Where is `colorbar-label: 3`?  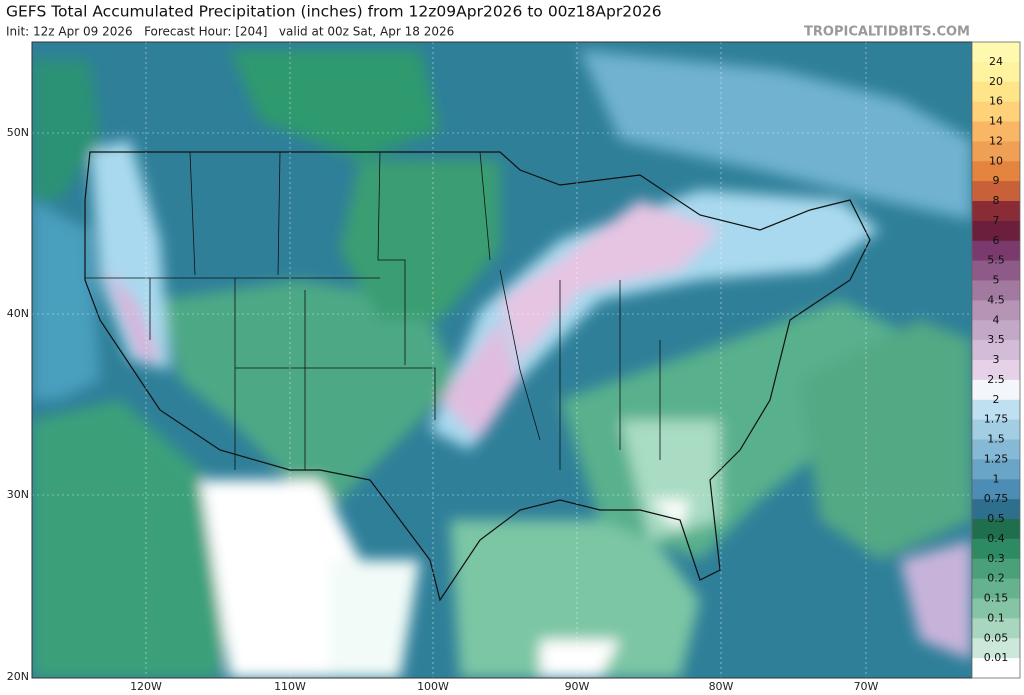
colorbar-label: 3 is located at coordinates (996, 359).